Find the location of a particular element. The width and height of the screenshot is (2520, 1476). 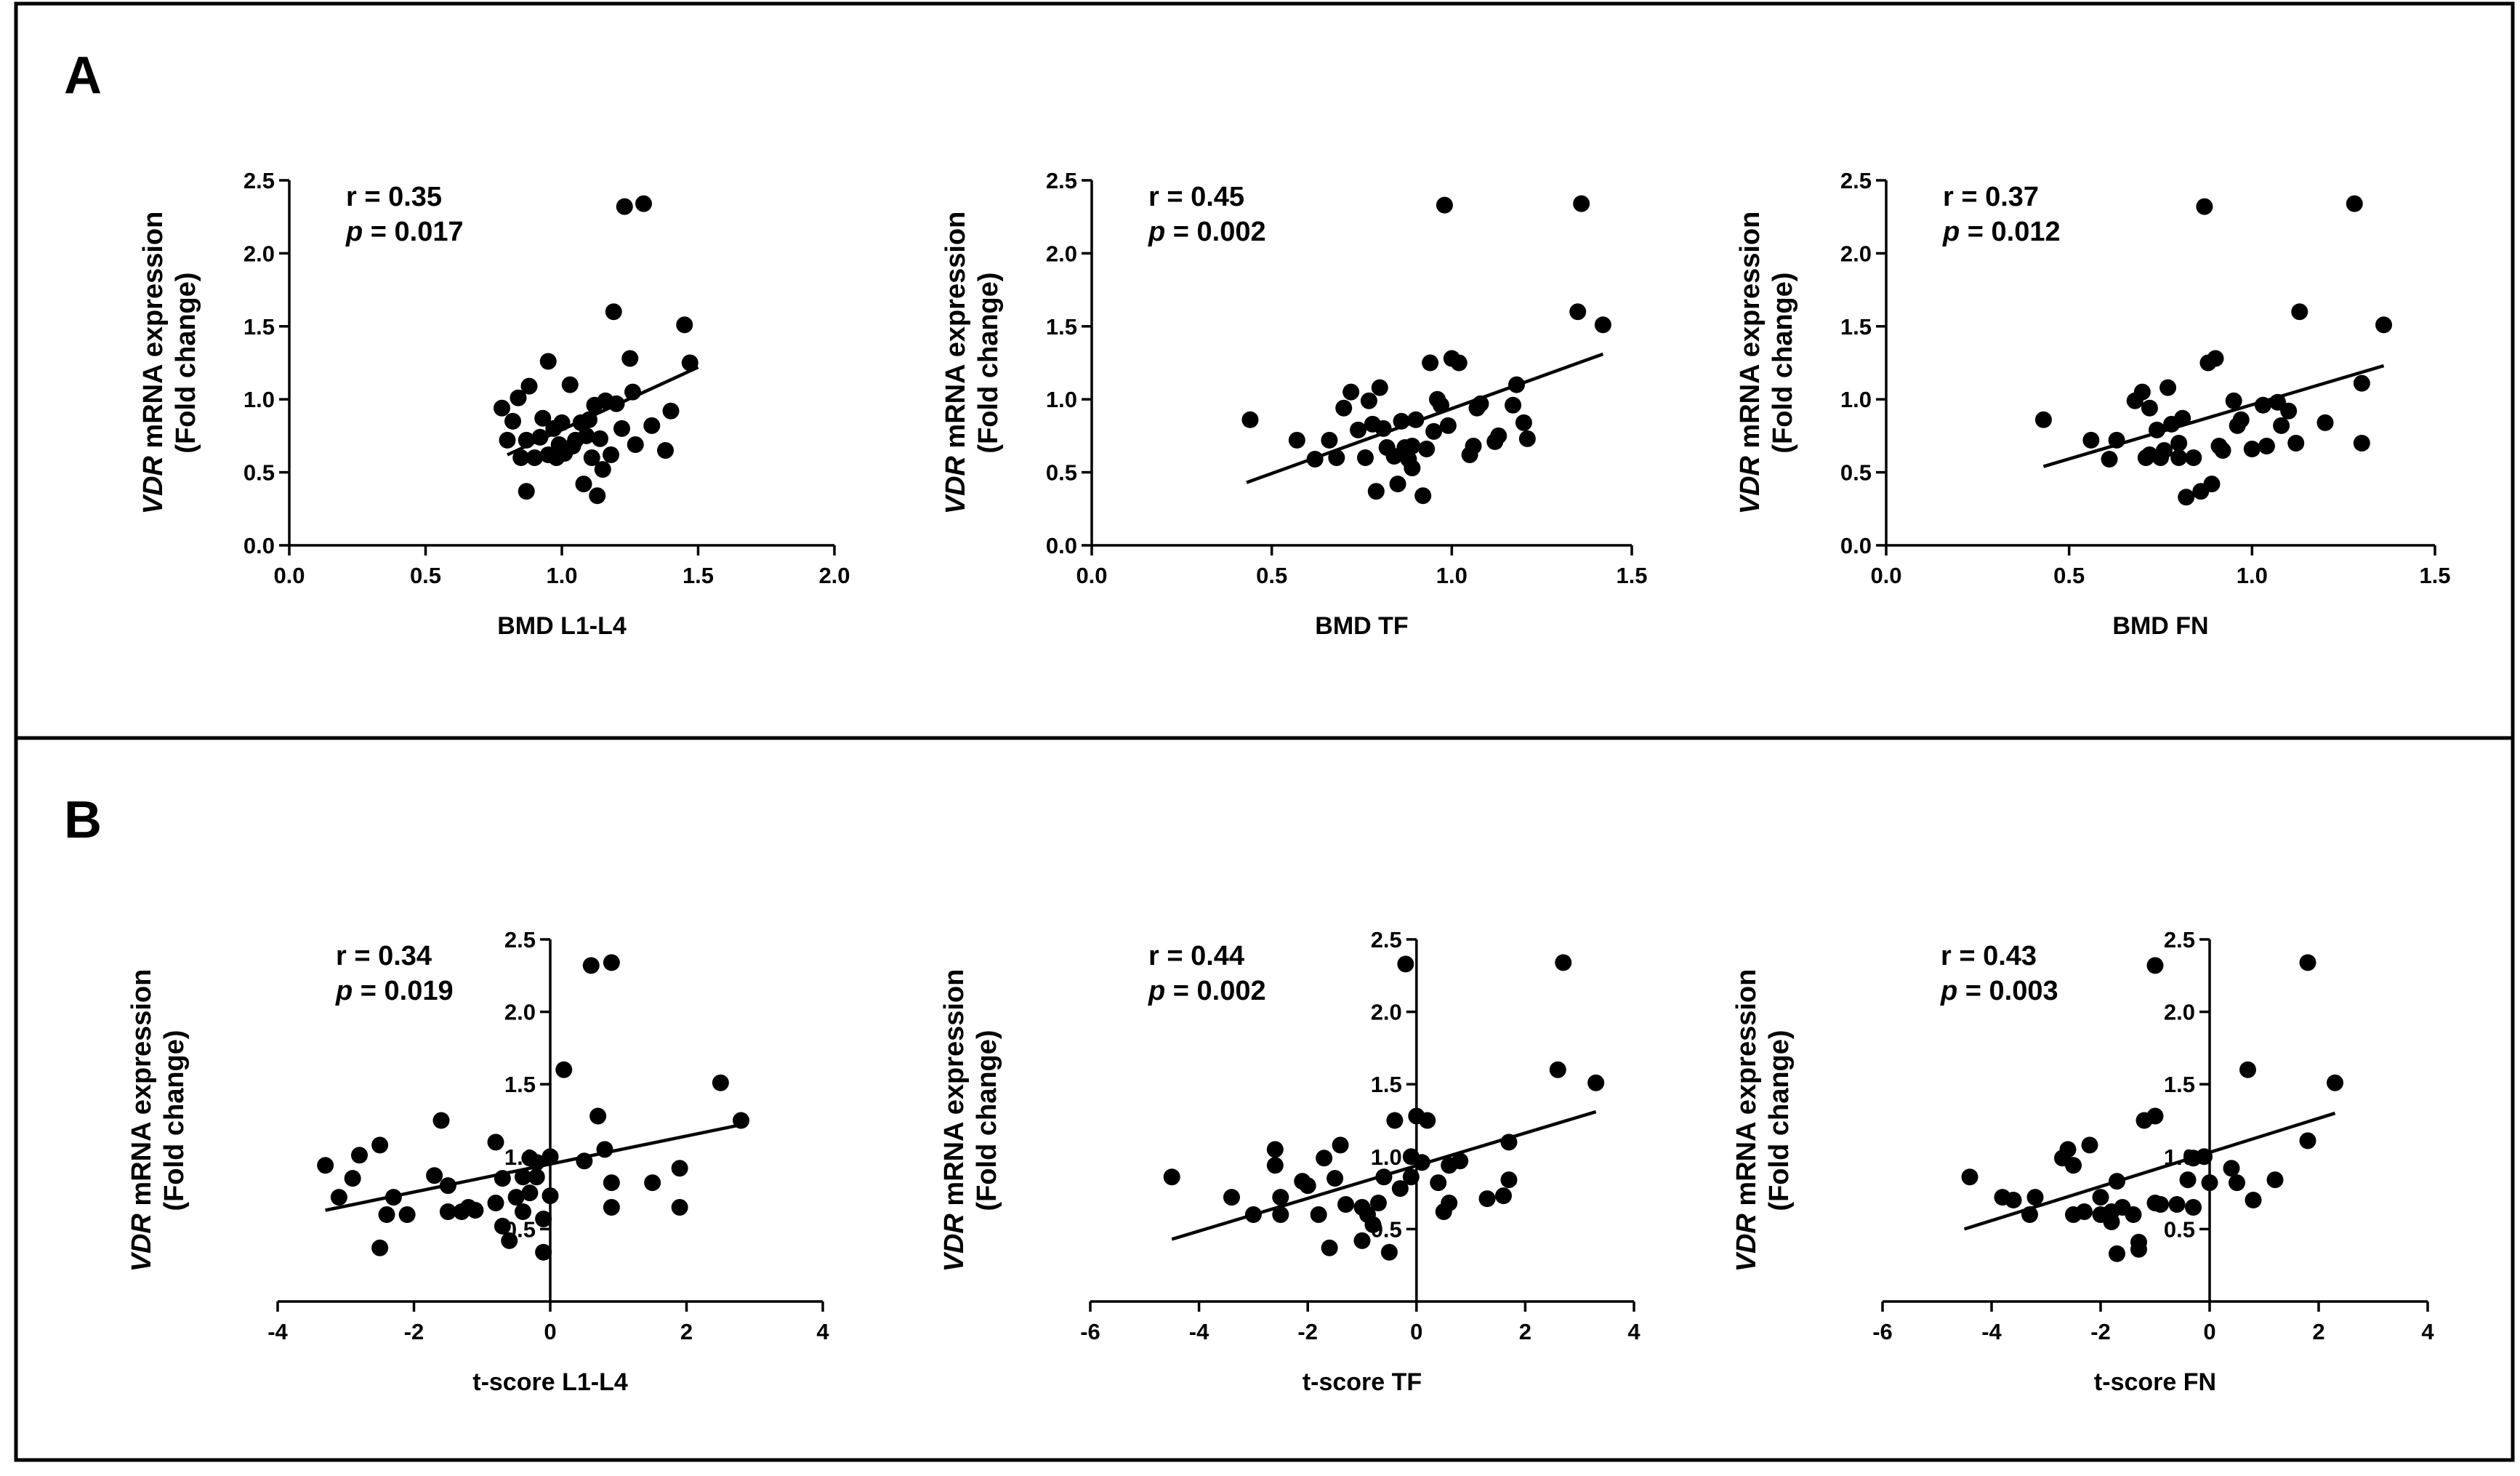

p-value: p = 0.002 is located at coordinates (1207, 232).